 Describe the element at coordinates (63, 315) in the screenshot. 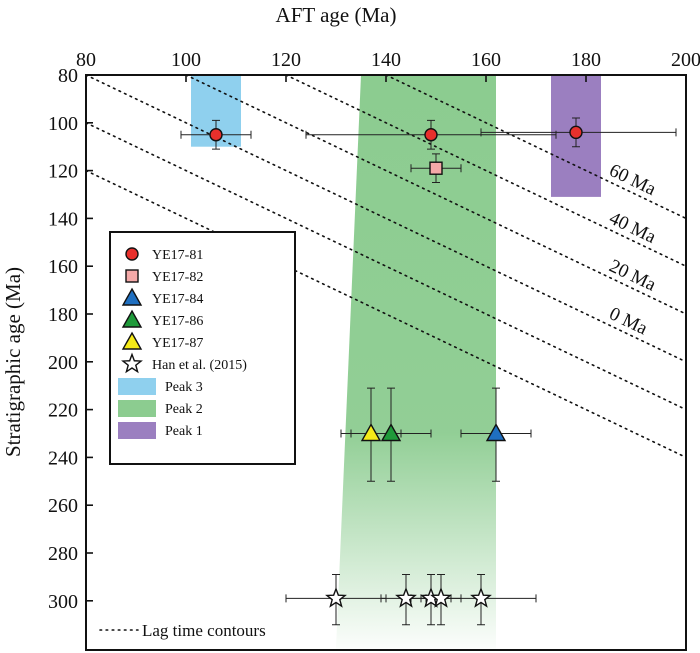

I see `y-tick-label-180: 180` at that location.